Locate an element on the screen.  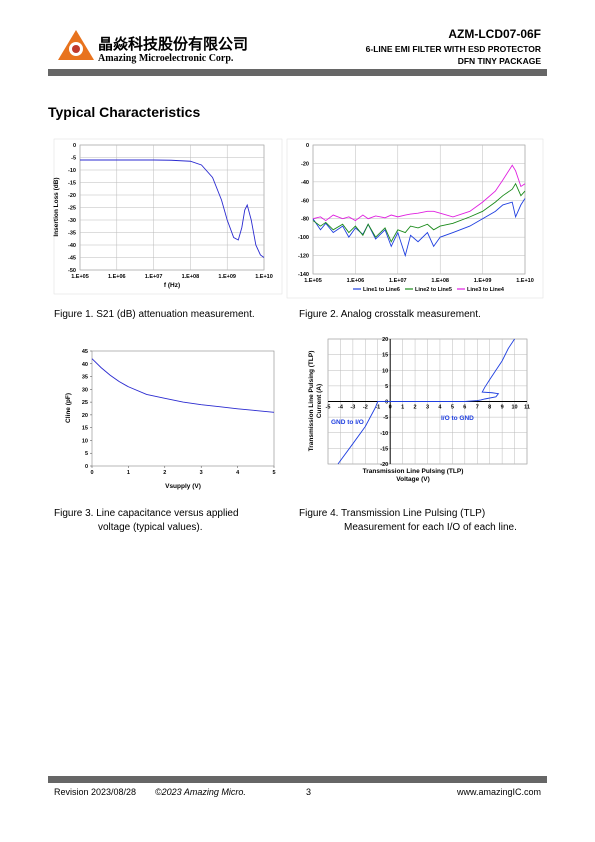
y-tick-label: -80 is located at coordinates (305, 220).